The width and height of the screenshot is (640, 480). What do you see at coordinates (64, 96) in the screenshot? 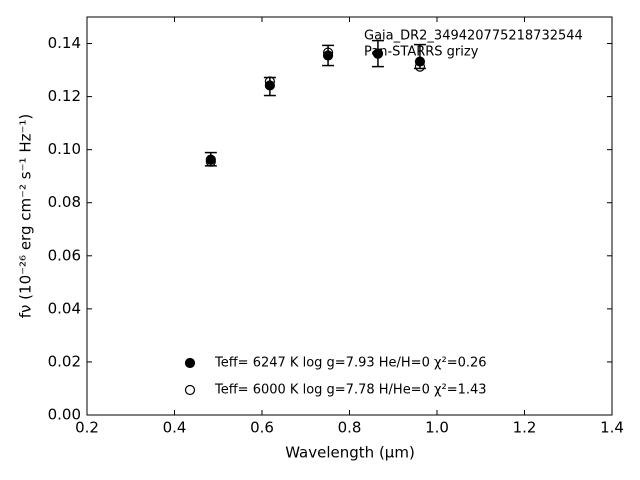
I see `y-tick-label: 0.12` at bounding box center [64, 96].